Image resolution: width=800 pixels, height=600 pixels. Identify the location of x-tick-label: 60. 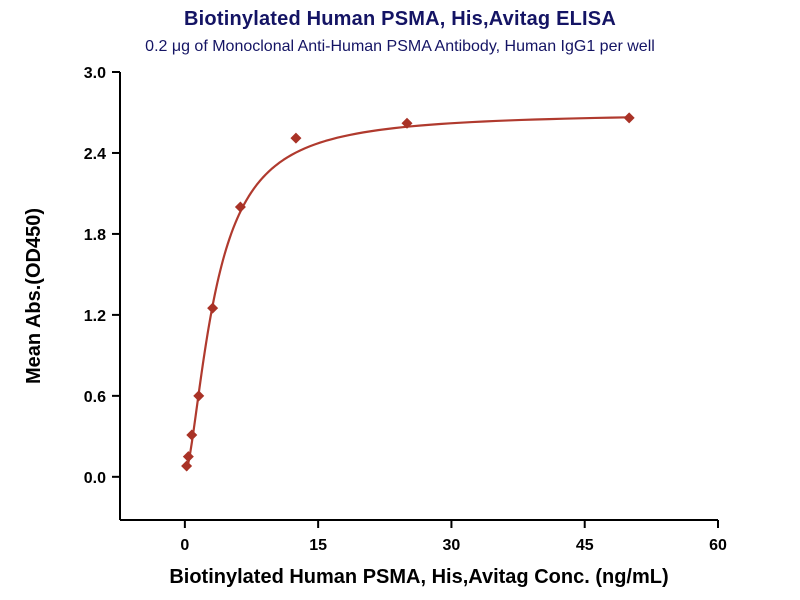
(718, 545).